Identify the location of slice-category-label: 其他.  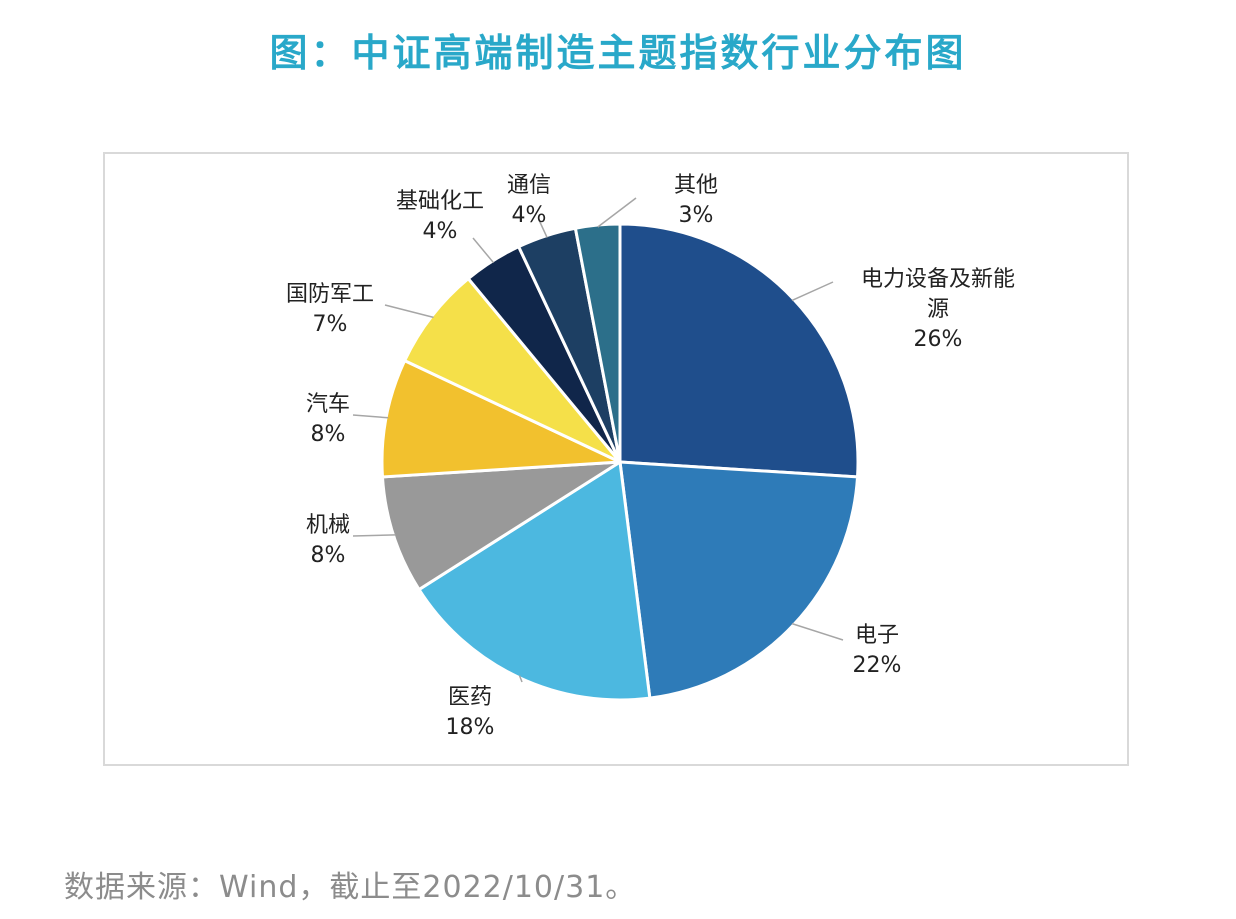
(696, 185).